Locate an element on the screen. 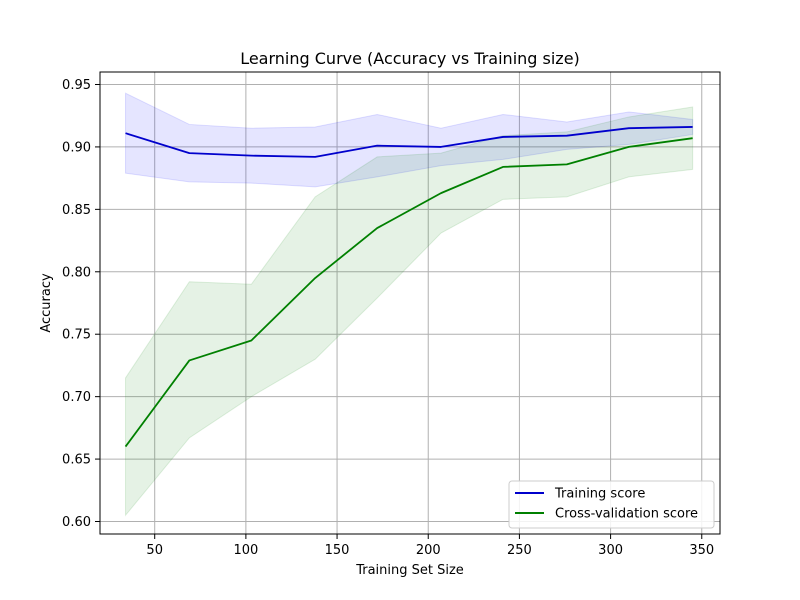 Image resolution: width=800 pixels, height=600 pixels. x-tick-label: 200 is located at coordinates (428, 550).